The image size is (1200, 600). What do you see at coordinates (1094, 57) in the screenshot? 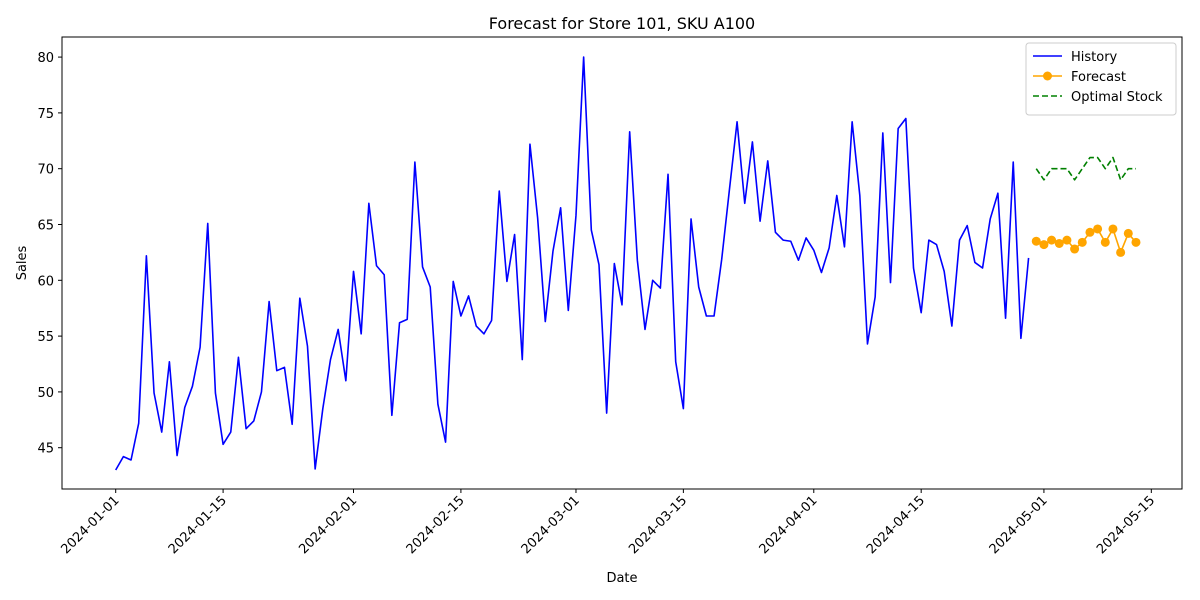
I see `legend-label: History` at bounding box center [1094, 57].